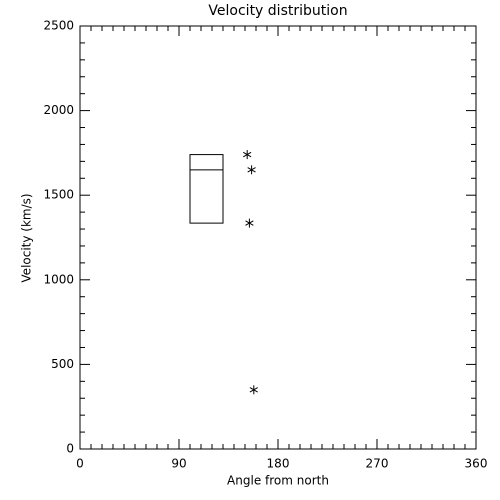  Describe the element at coordinates (58, 110) in the screenshot. I see `y-tick-label: 2000` at that location.